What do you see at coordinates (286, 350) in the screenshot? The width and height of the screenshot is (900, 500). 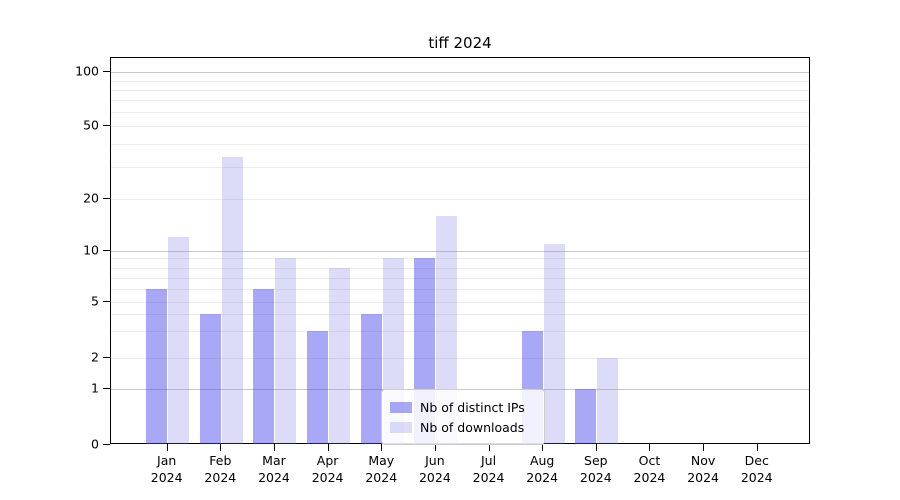 I see `bar-downloads-mar` at bounding box center [286, 350].